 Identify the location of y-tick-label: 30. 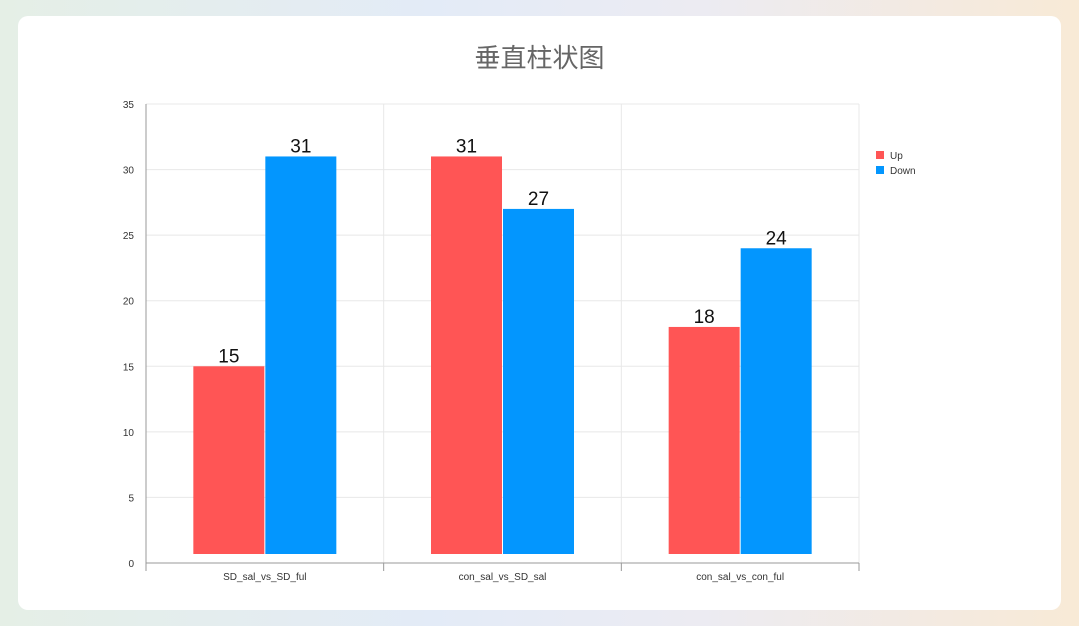
(129, 171).